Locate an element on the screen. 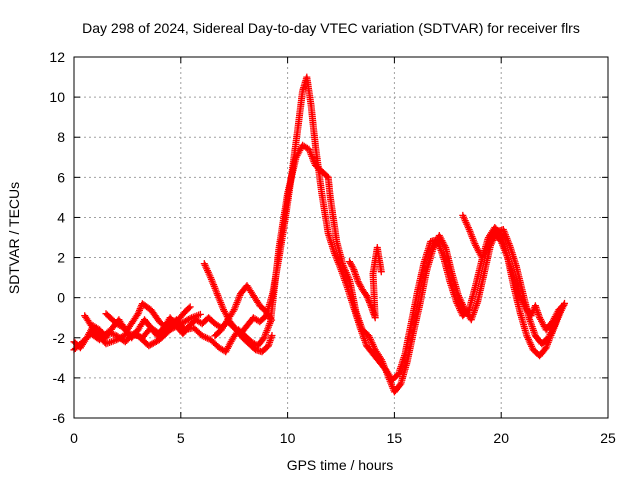 Image resolution: width=640 pixels, height=480 pixels. y-tick-label: 4 is located at coordinates (61, 217).